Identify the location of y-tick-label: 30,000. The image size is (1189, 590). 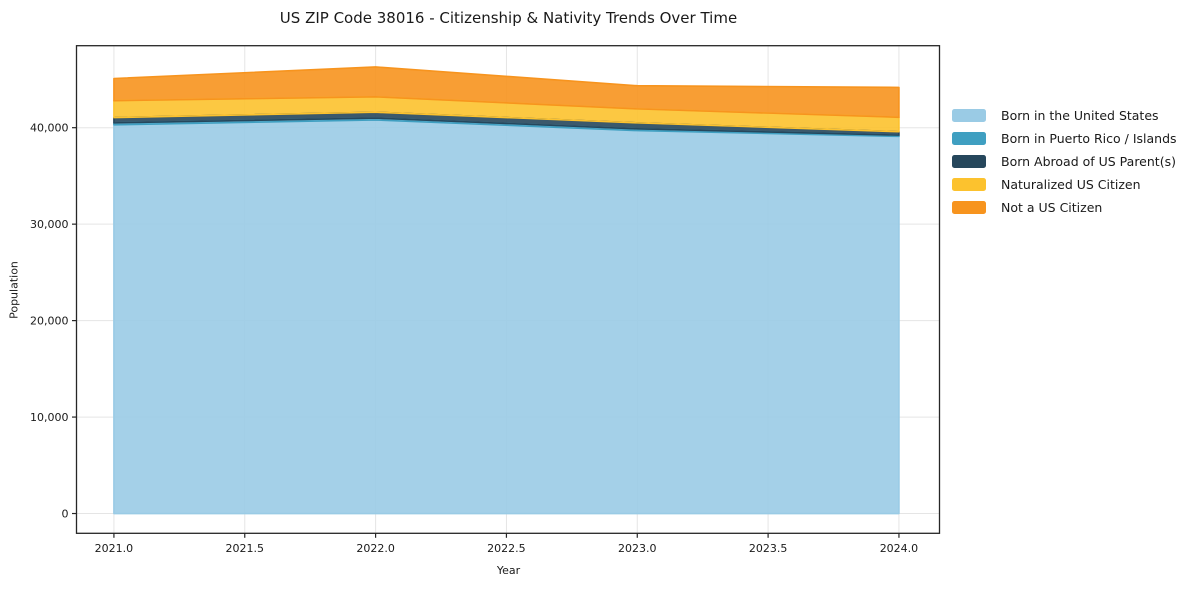
(49, 224).